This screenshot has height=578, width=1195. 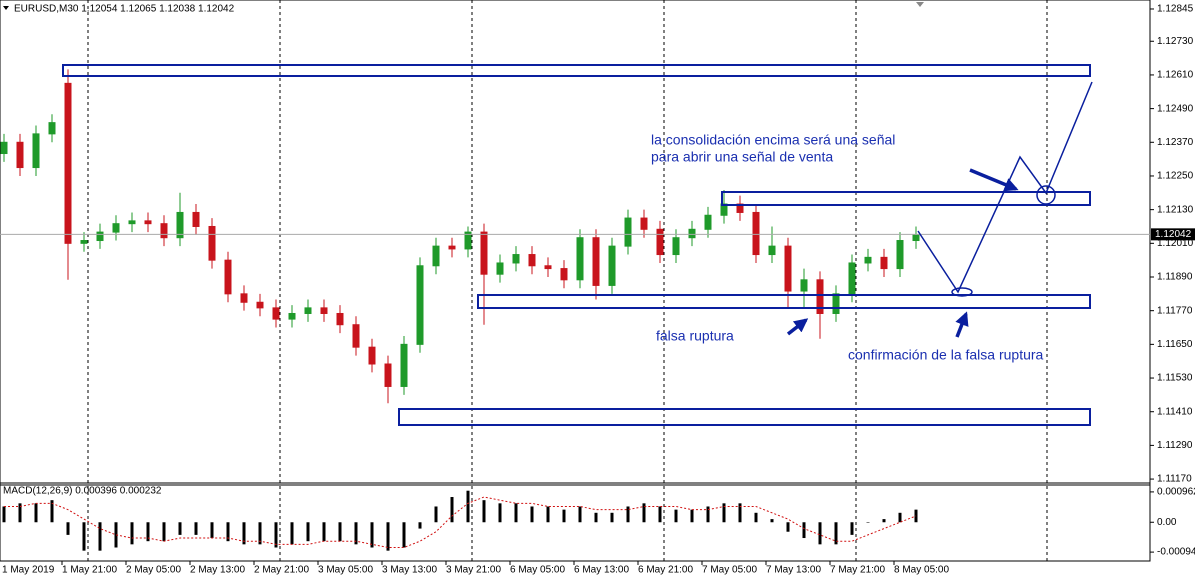 I want to click on x-tick-label: 6 May 13:00, so click(x=601, y=570).